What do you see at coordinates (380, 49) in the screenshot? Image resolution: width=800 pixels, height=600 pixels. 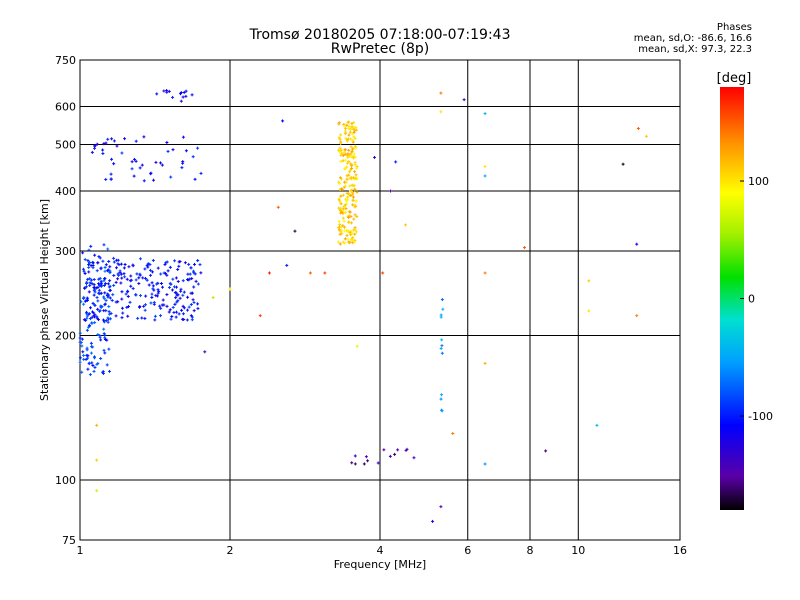 I see `chart-subtitle: RwPretec (8p)` at bounding box center [380, 49].